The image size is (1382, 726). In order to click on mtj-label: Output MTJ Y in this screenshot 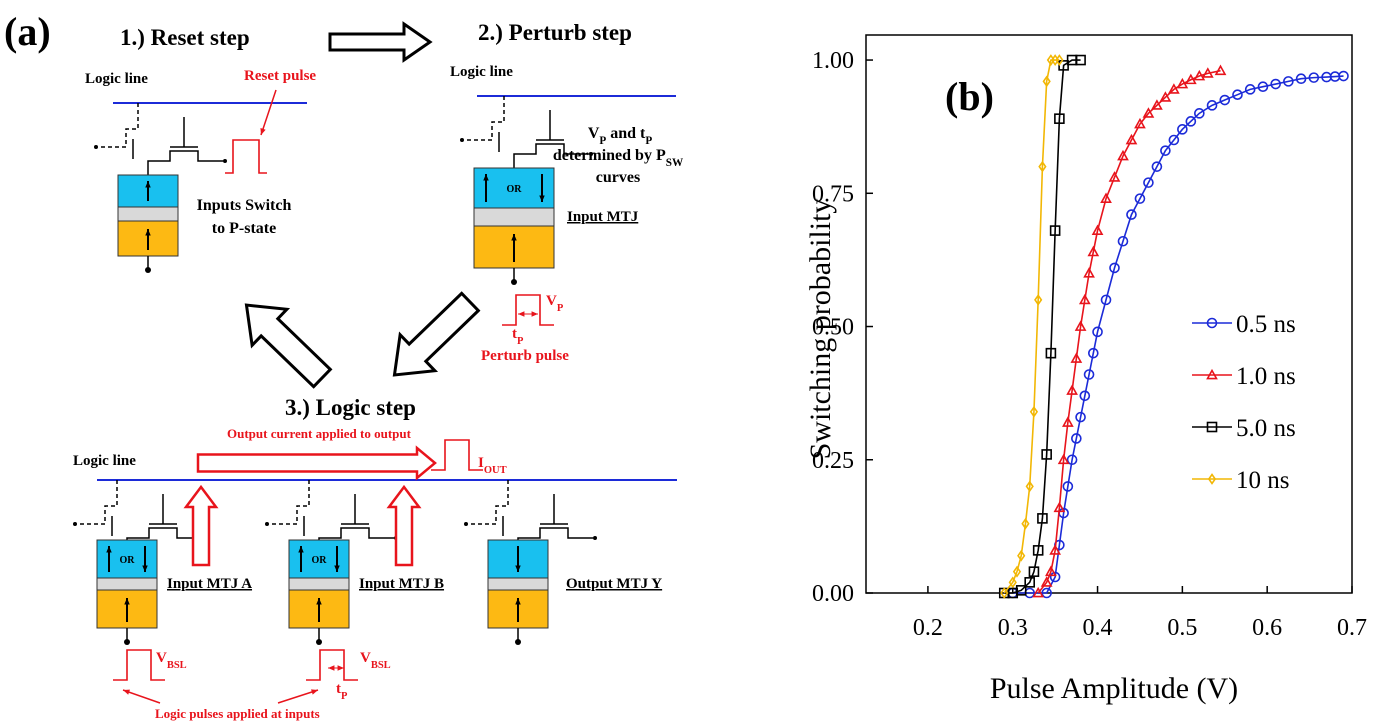, I will do `click(614, 584)`.